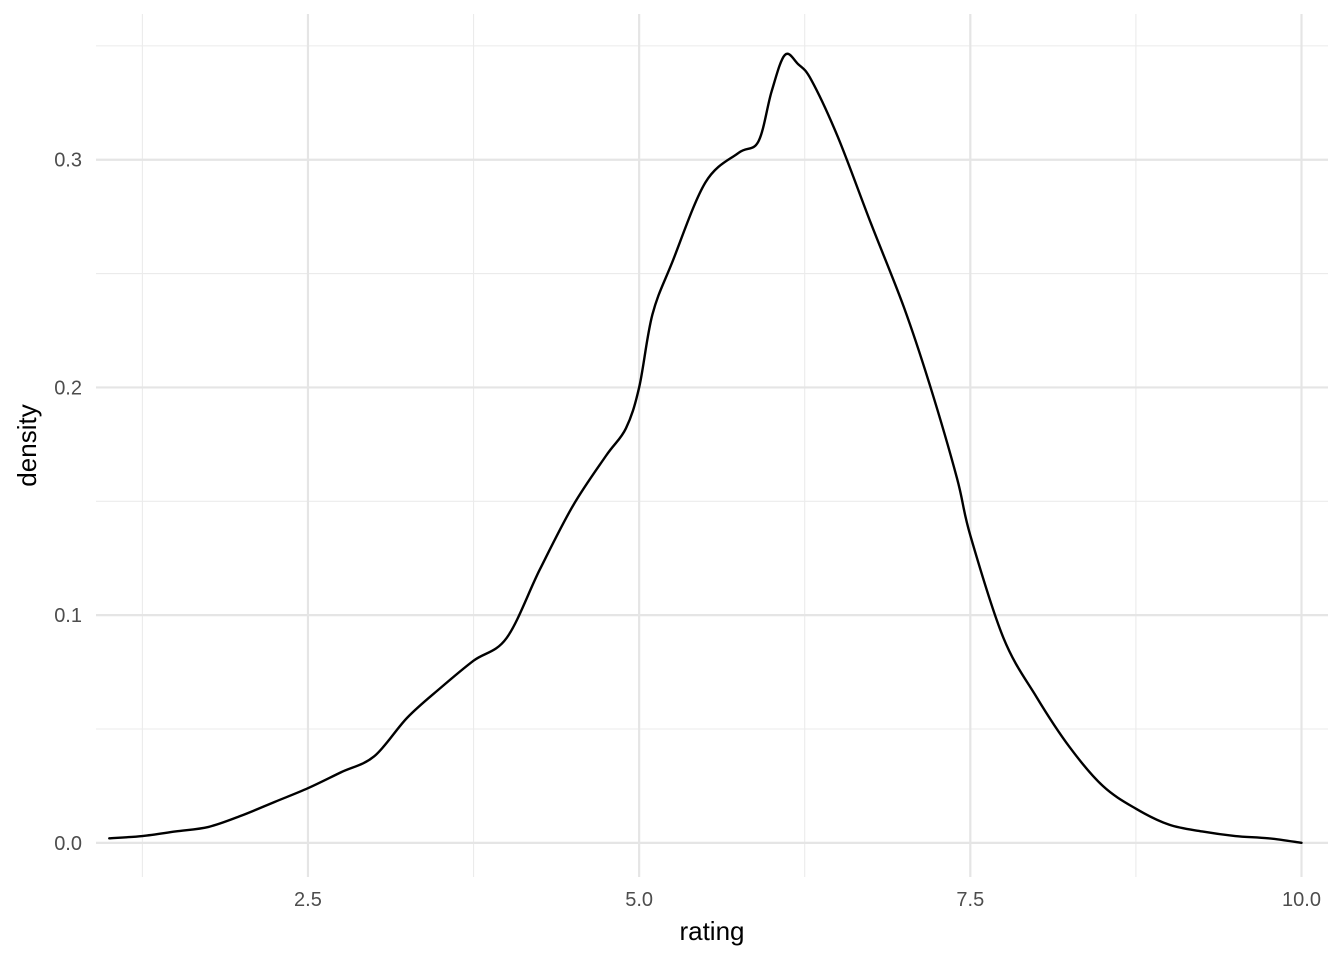  Describe the element at coordinates (970, 900) in the screenshot. I see `x-tick-label: 7.5` at that location.